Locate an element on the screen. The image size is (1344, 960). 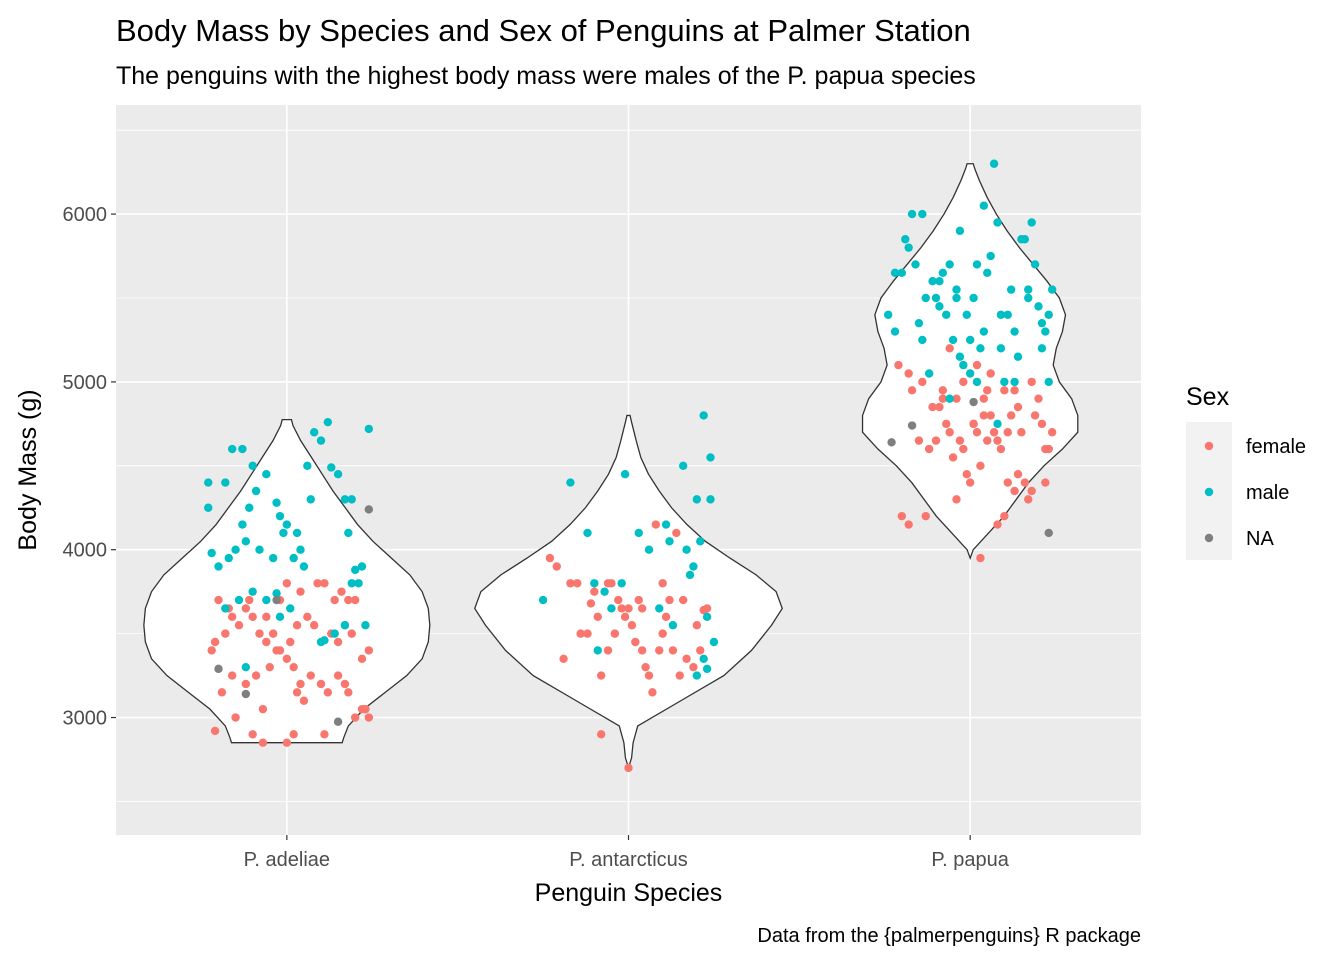
y-tick-label: 4000 is located at coordinates (85, 551).